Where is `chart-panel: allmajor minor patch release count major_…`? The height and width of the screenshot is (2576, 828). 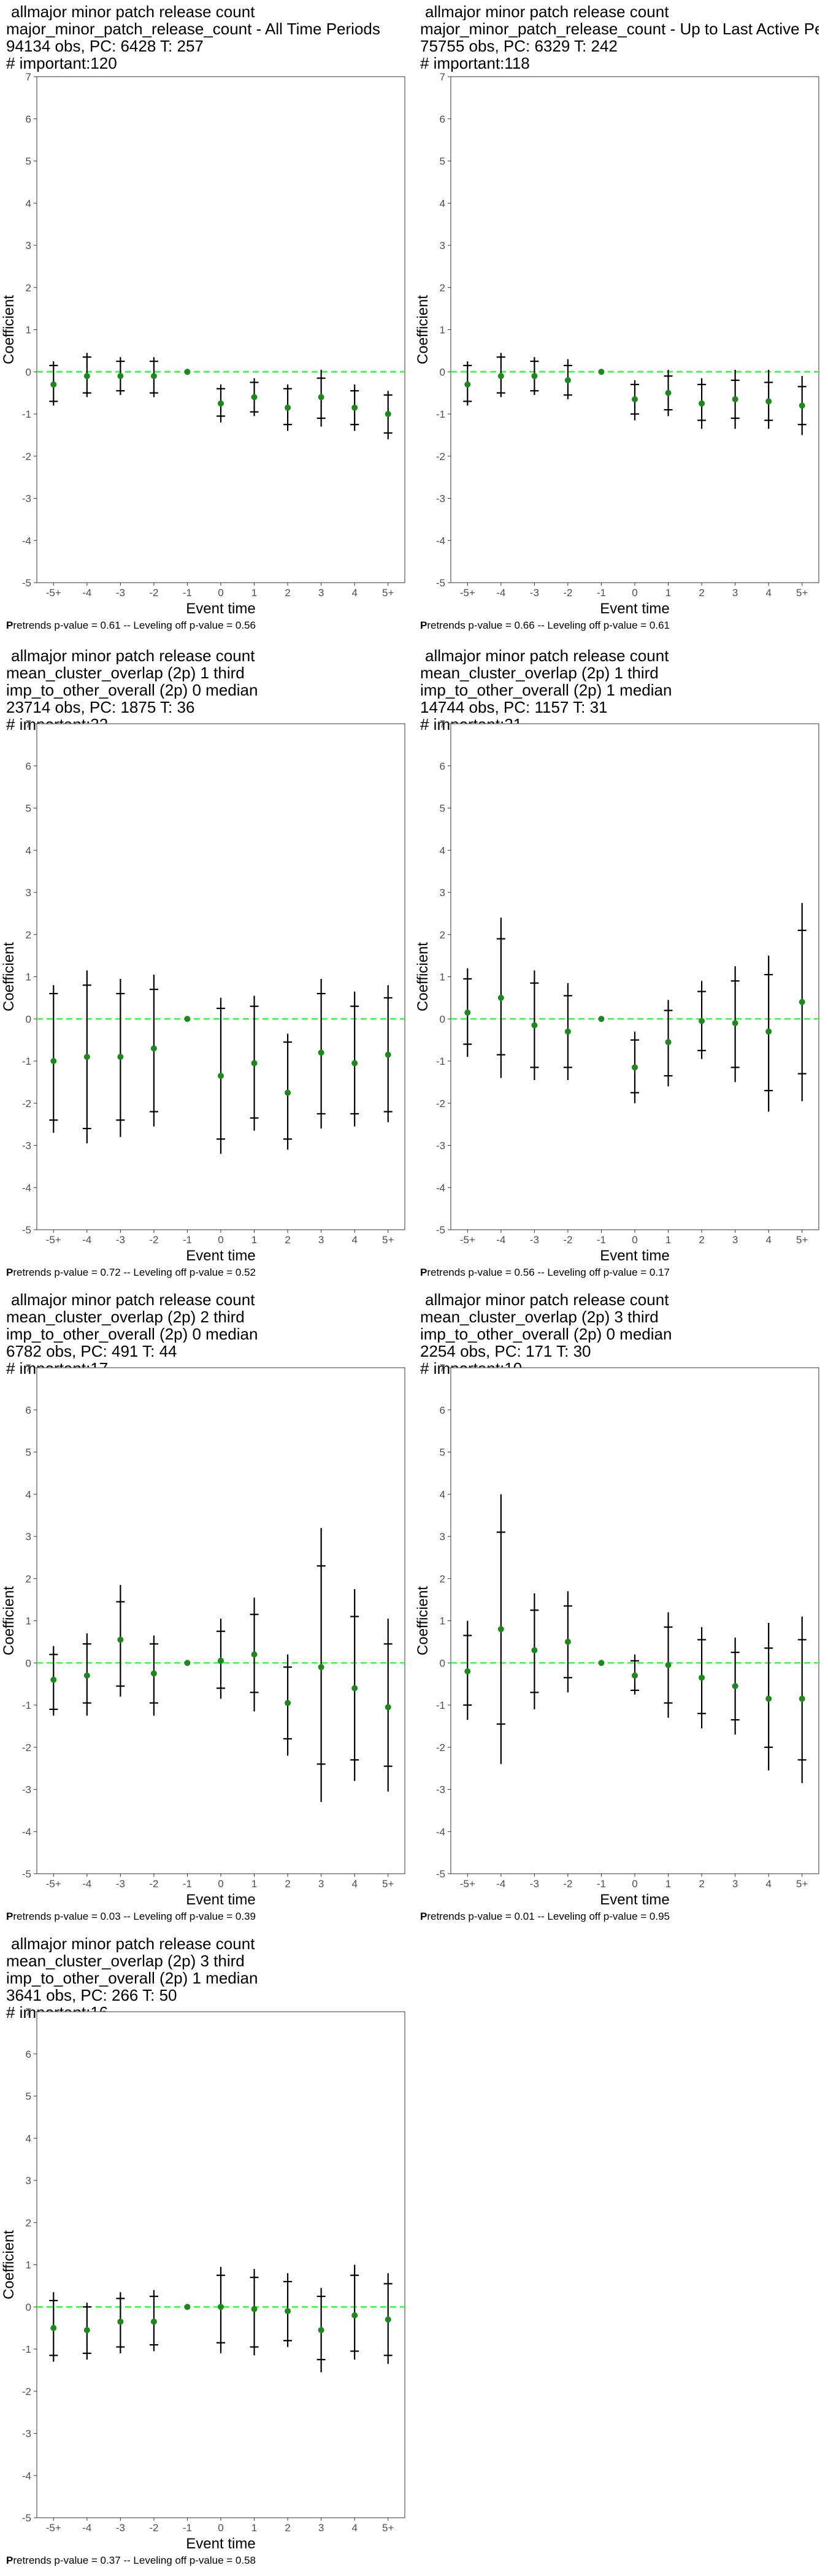
chart-panel: allmajor minor patch release count major_… is located at coordinates (202, 322).